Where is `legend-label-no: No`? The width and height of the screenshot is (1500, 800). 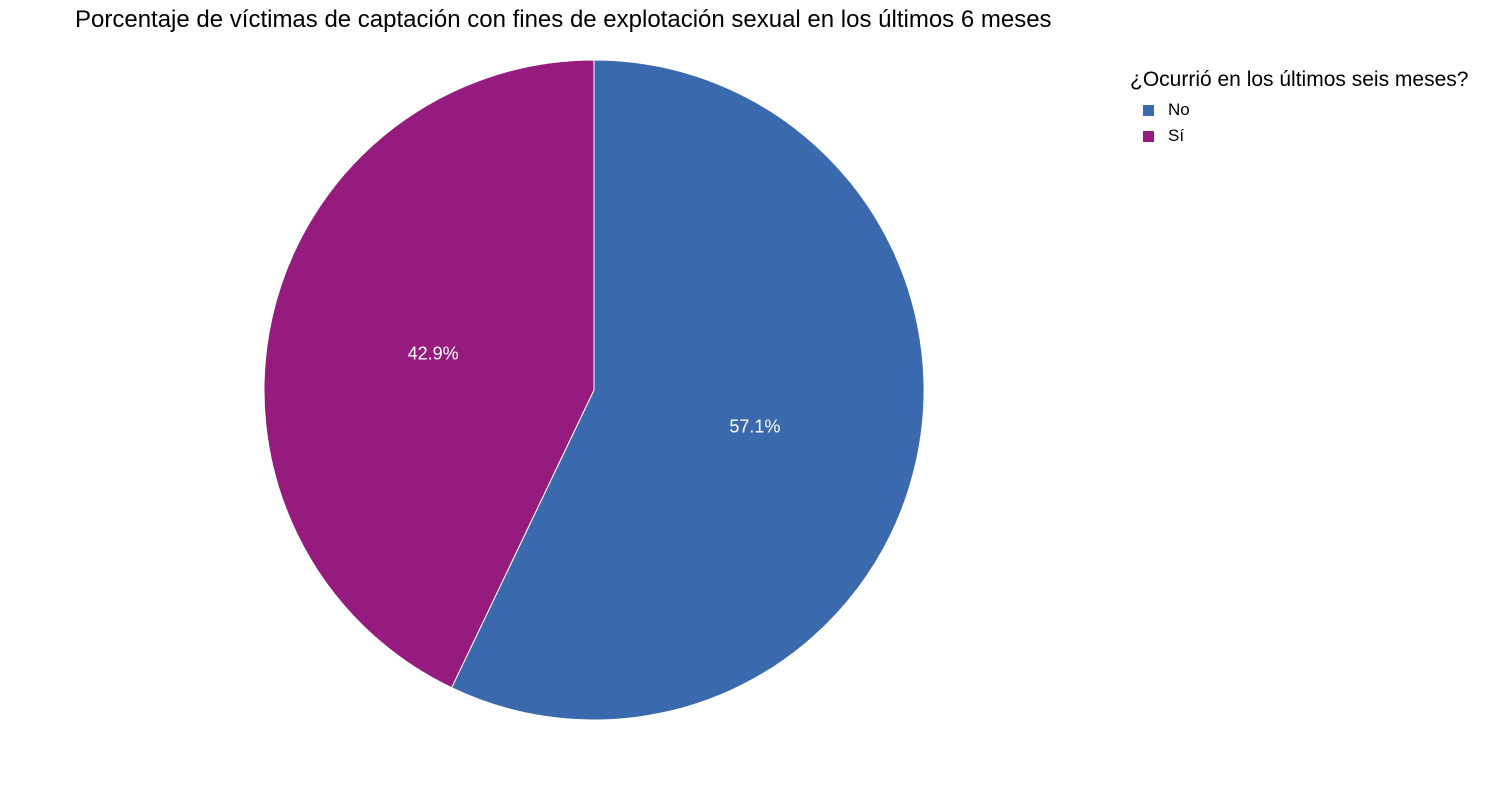 legend-label-no: No is located at coordinates (1179, 109).